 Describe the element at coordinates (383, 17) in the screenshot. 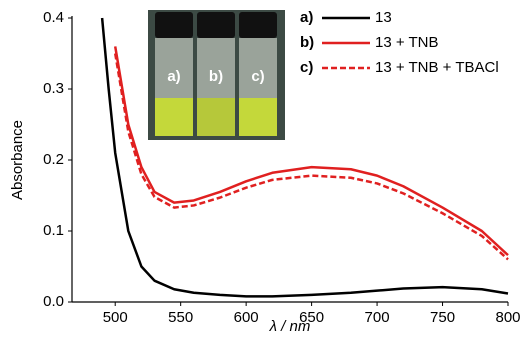

I see `legend-entry: 13` at that location.